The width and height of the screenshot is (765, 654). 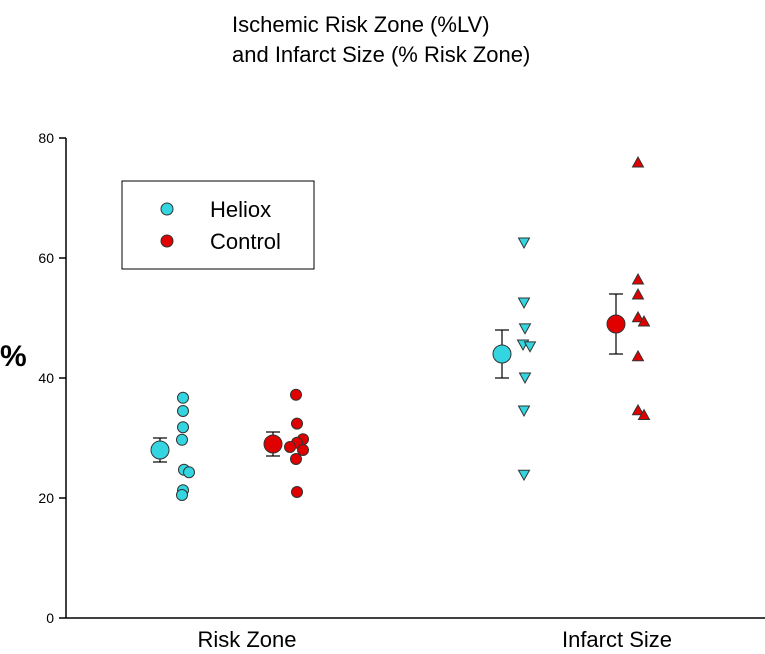 I want to click on legend-heliox-marker, so click(x=167, y=209).